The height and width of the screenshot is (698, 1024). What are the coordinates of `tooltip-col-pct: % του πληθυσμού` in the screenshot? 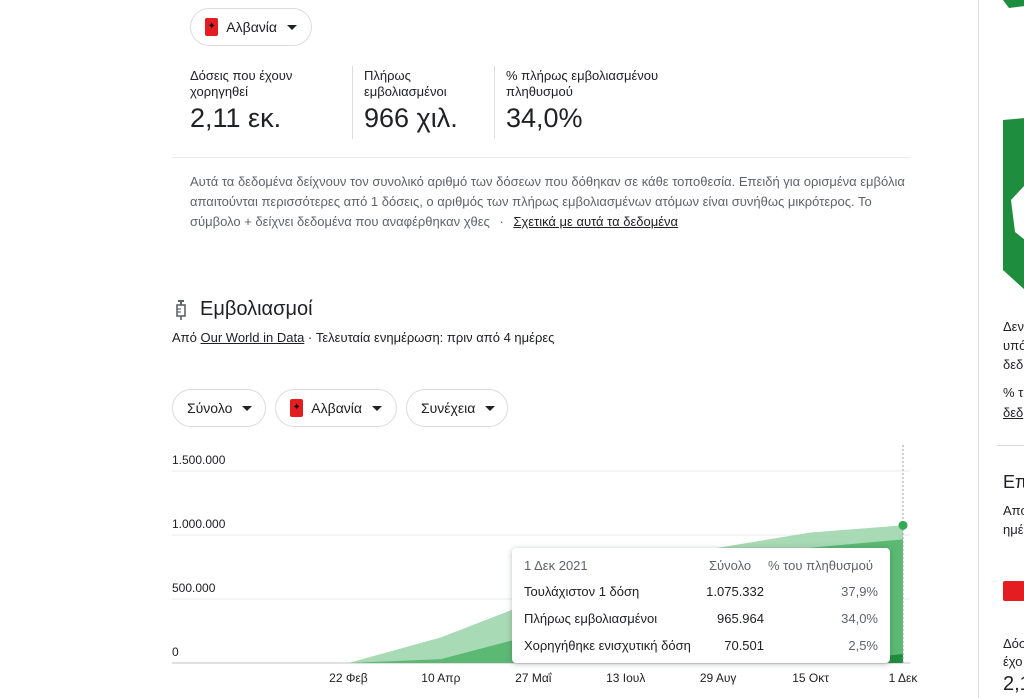 It's located at (820, 565).